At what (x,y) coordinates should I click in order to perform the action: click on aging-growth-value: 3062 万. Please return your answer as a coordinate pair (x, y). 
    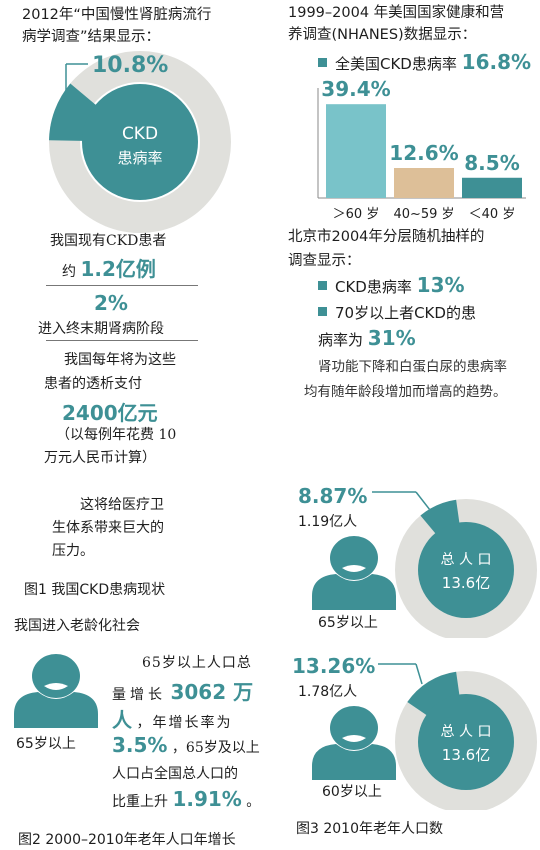
    Looking at the image, I should click on (212, 692).